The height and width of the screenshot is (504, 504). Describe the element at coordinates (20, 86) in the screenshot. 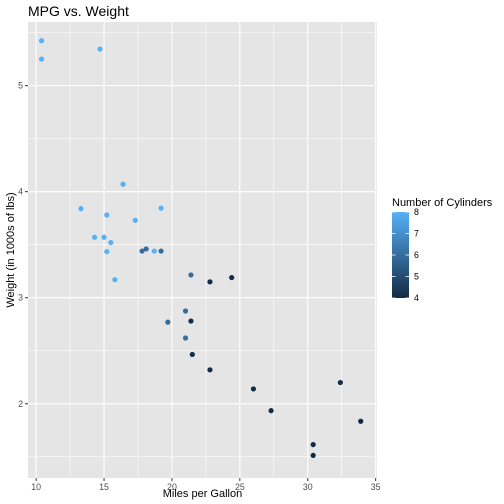

I see `y-tick-label: 5` at that location.